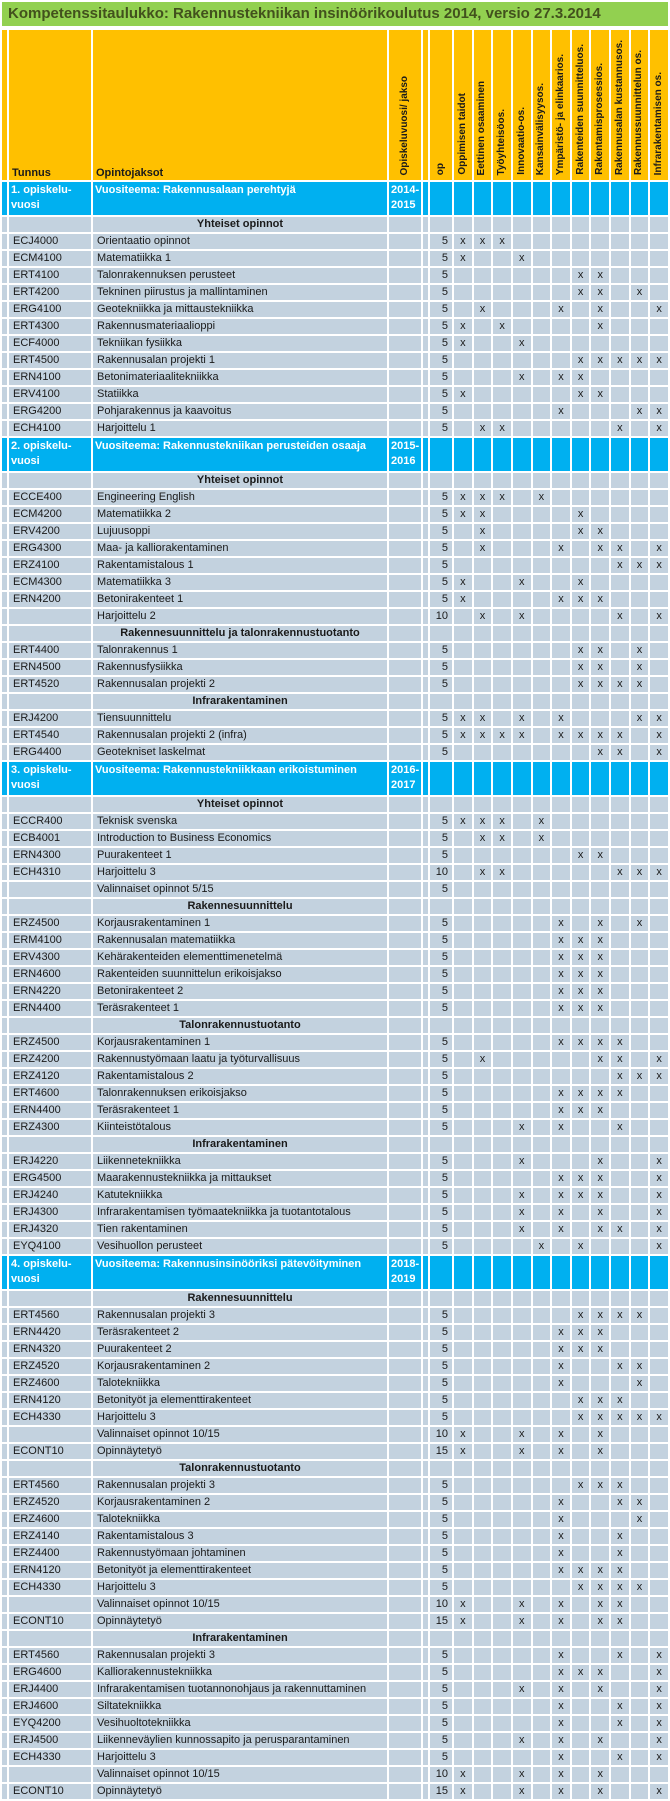  I want to click on course-name: Geotekniset laskelmat, so click(240, 752).